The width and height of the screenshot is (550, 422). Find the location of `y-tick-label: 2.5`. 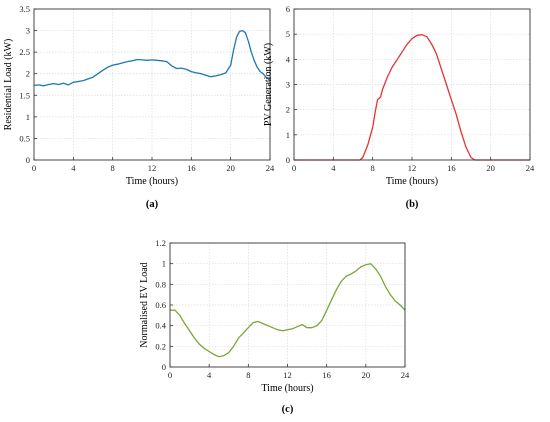

y-tick-label: 2.5 is located at coordinates (24, 52).